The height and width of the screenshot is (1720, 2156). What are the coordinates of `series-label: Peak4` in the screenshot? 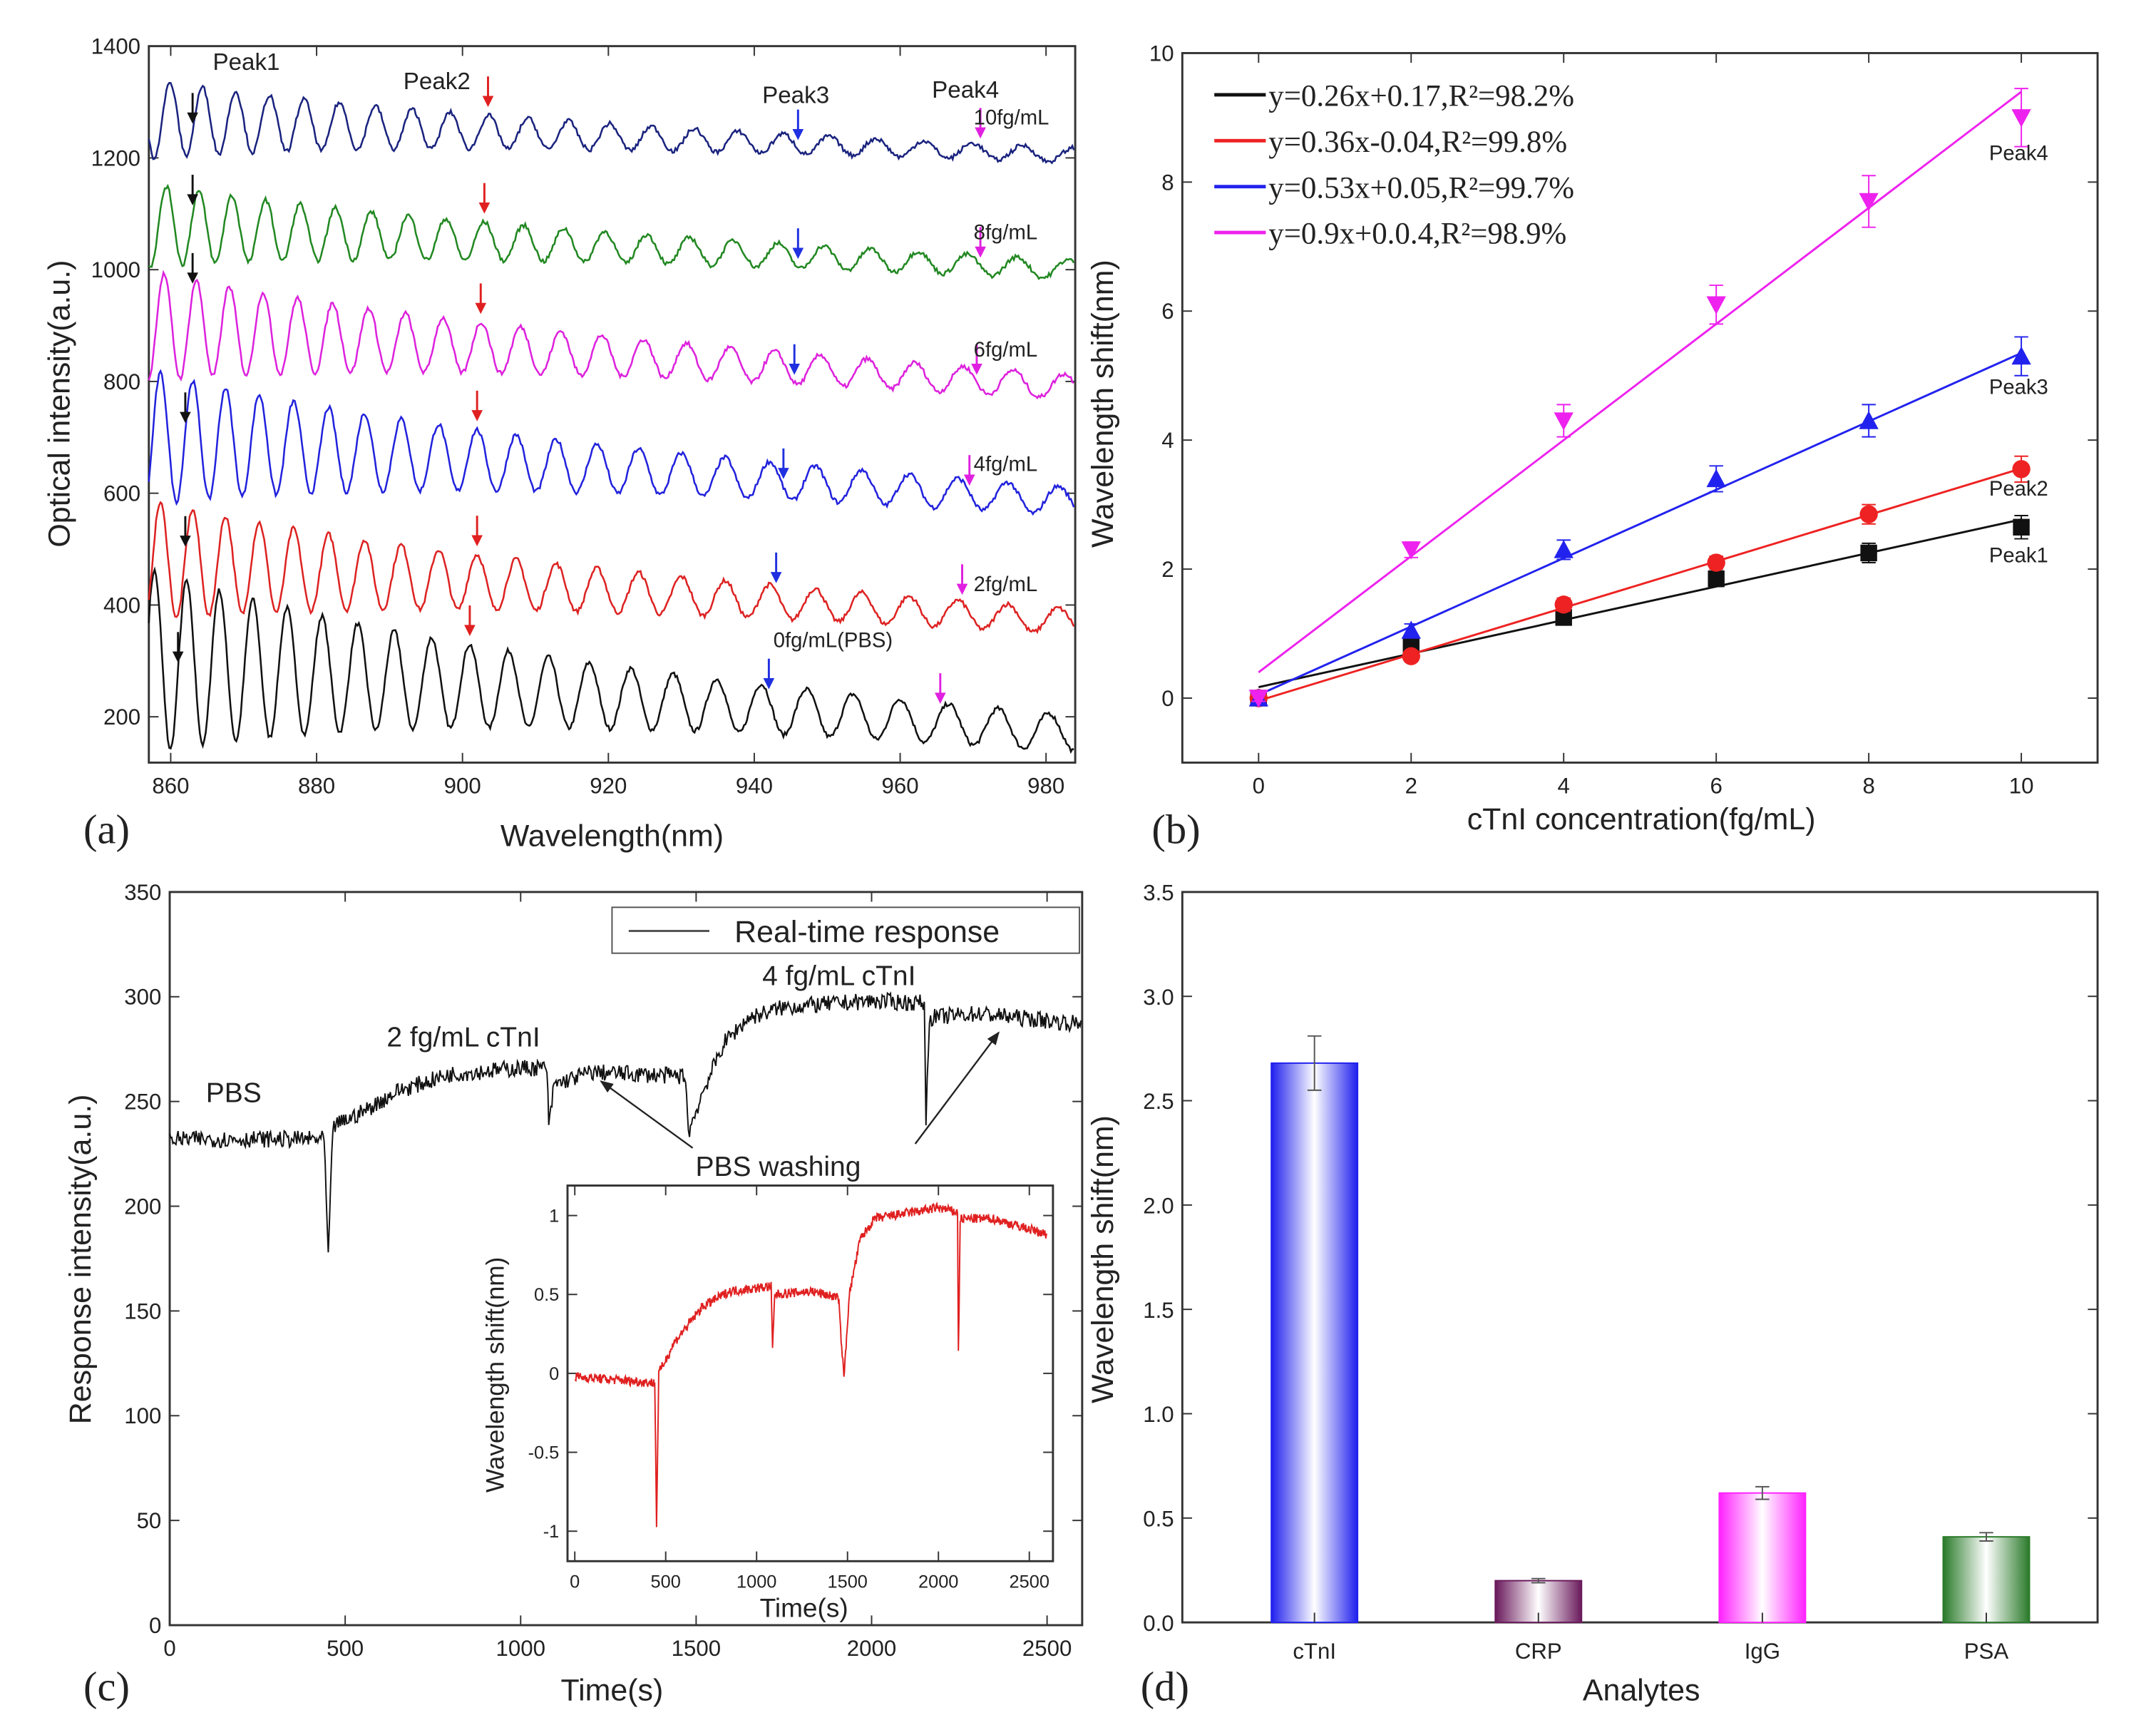 It's located at (2018, 154).